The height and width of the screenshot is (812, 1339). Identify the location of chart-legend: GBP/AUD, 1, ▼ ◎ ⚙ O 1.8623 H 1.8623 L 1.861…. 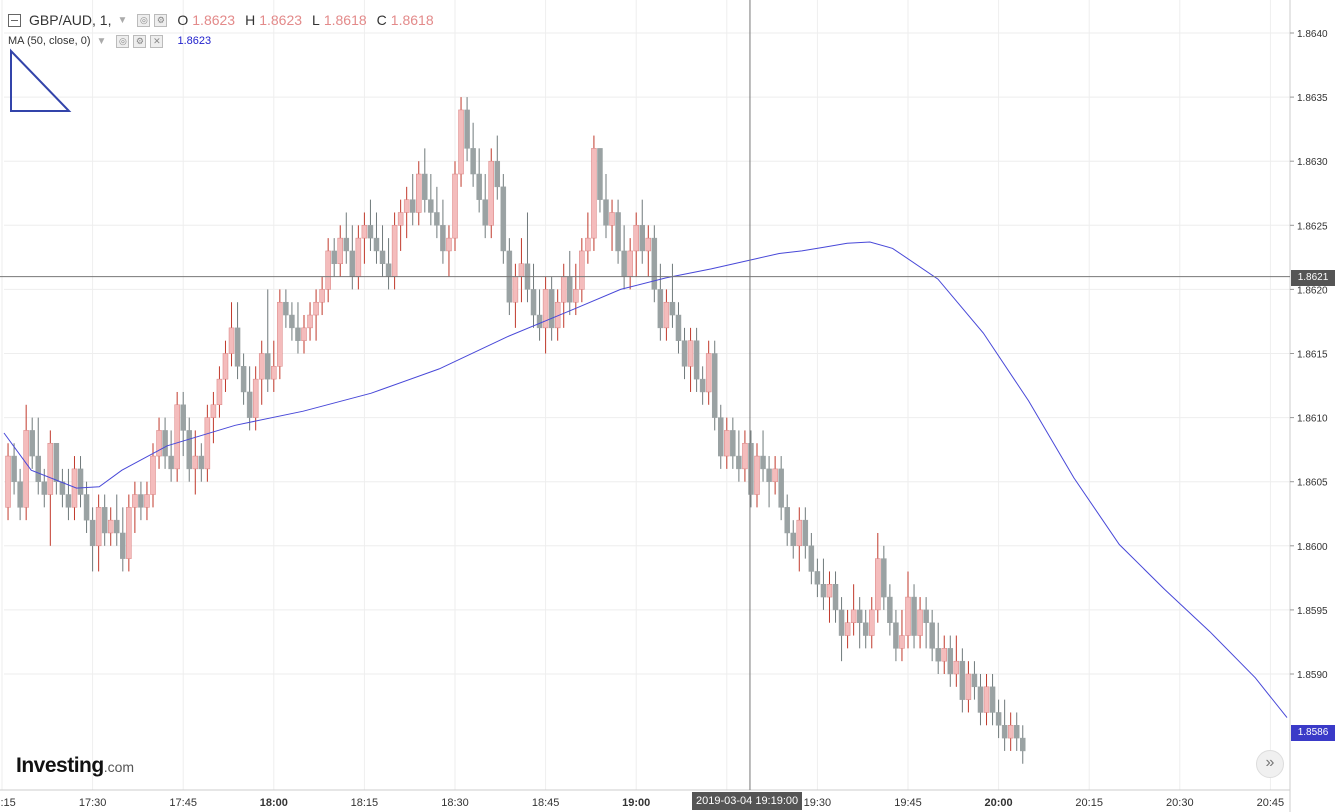
(221, 30).